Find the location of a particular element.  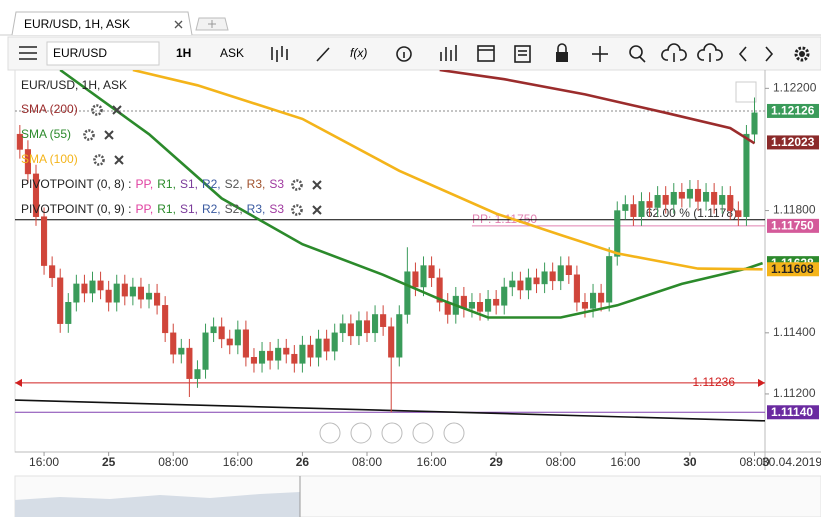

scroll-right is located at coordinates (454, 433).